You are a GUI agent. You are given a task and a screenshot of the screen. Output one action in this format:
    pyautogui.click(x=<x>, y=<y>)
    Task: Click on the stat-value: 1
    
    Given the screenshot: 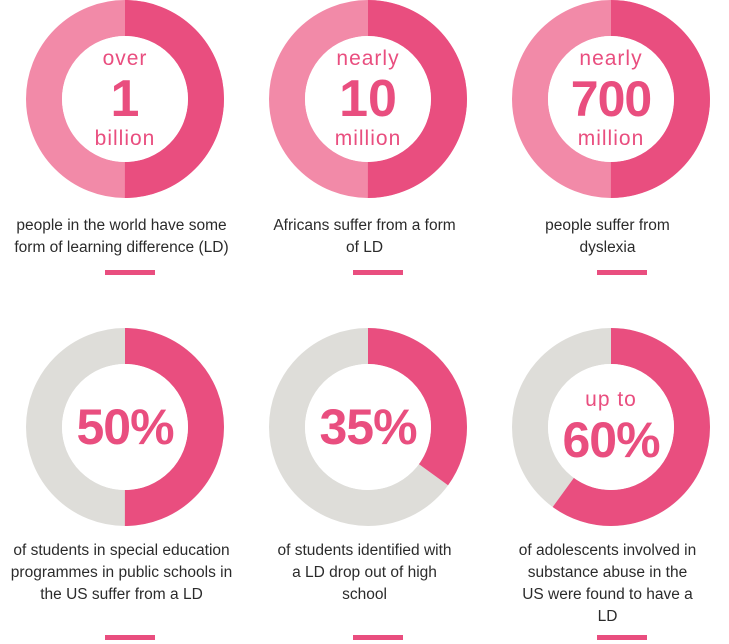 What is the action you would take?
    pyautogui.click(x=125, y=99)
    